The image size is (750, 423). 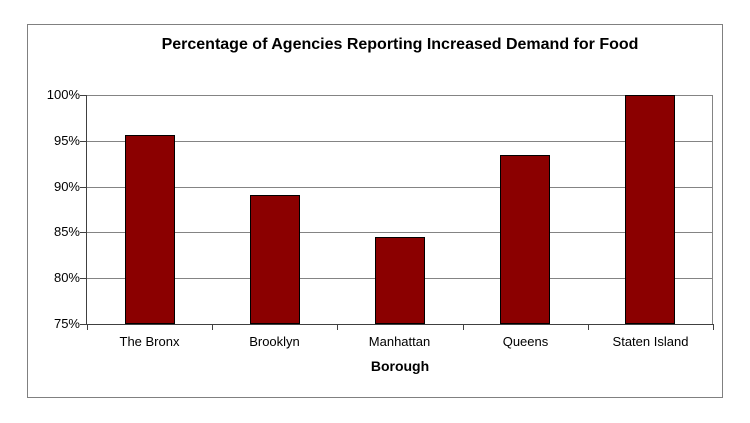 I want to click on x-category-label-the-bronx: The Bronx, so click(x=149, y=341).